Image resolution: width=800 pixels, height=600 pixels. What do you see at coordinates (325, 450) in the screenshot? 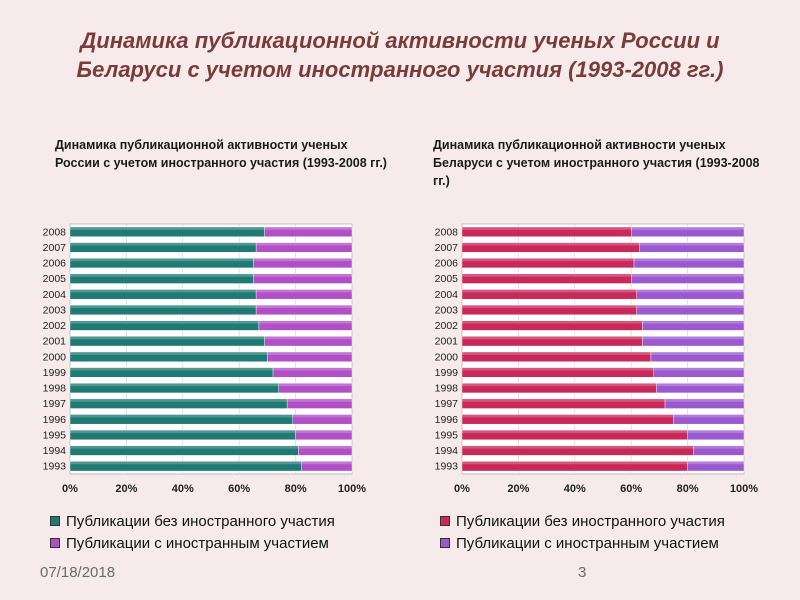
I see `bar-with-foreign-1994` at bounding box center [325, 450].